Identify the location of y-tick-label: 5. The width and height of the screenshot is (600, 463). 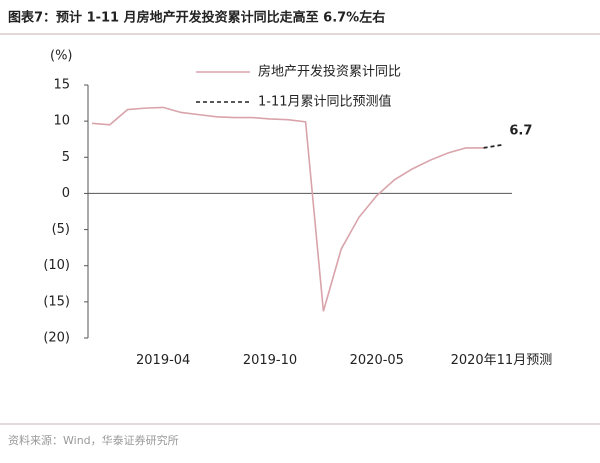
(66, 157).